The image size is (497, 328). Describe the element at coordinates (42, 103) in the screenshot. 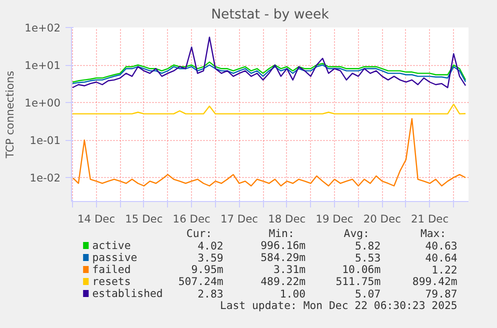

I see `y-tick-label: 1e+00` at that location.